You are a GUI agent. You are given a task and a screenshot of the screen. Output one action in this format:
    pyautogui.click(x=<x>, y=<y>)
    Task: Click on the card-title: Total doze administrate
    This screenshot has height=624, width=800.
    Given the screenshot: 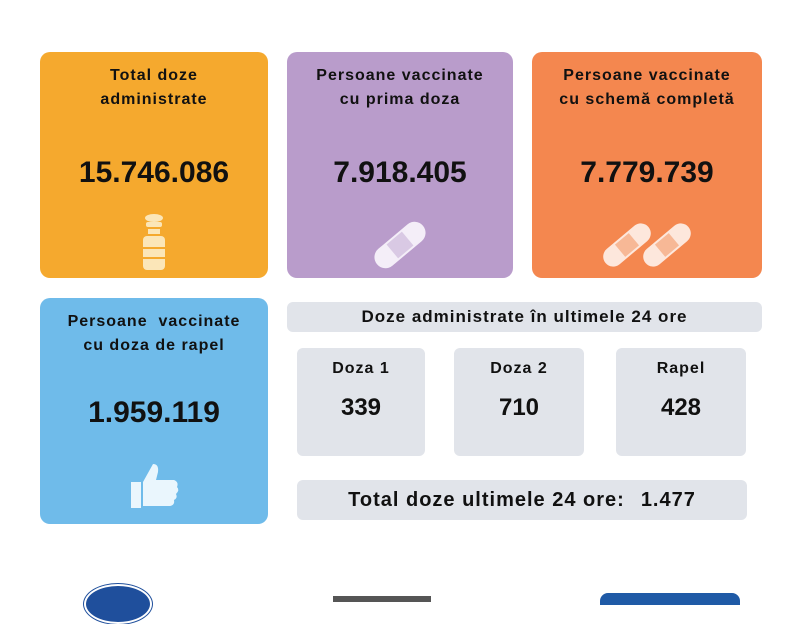 What is the action you would take?
    pyautogui.click(x=154, y=88)
    